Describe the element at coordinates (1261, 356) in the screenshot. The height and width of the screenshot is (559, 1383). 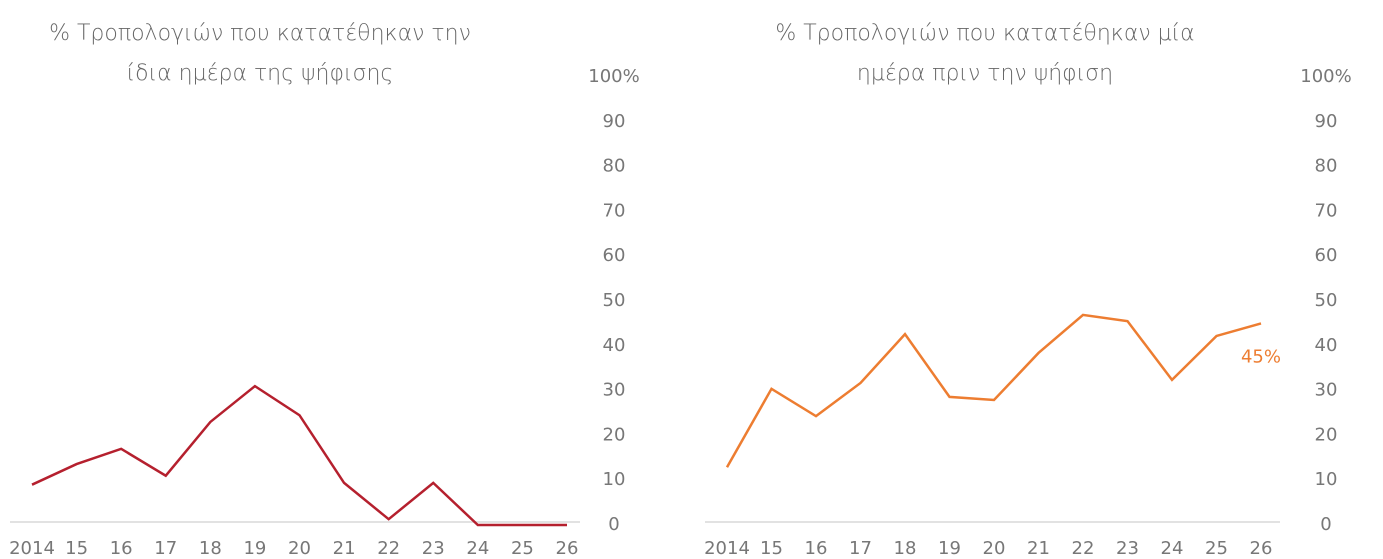
I see `data-label: 45%` at that location.